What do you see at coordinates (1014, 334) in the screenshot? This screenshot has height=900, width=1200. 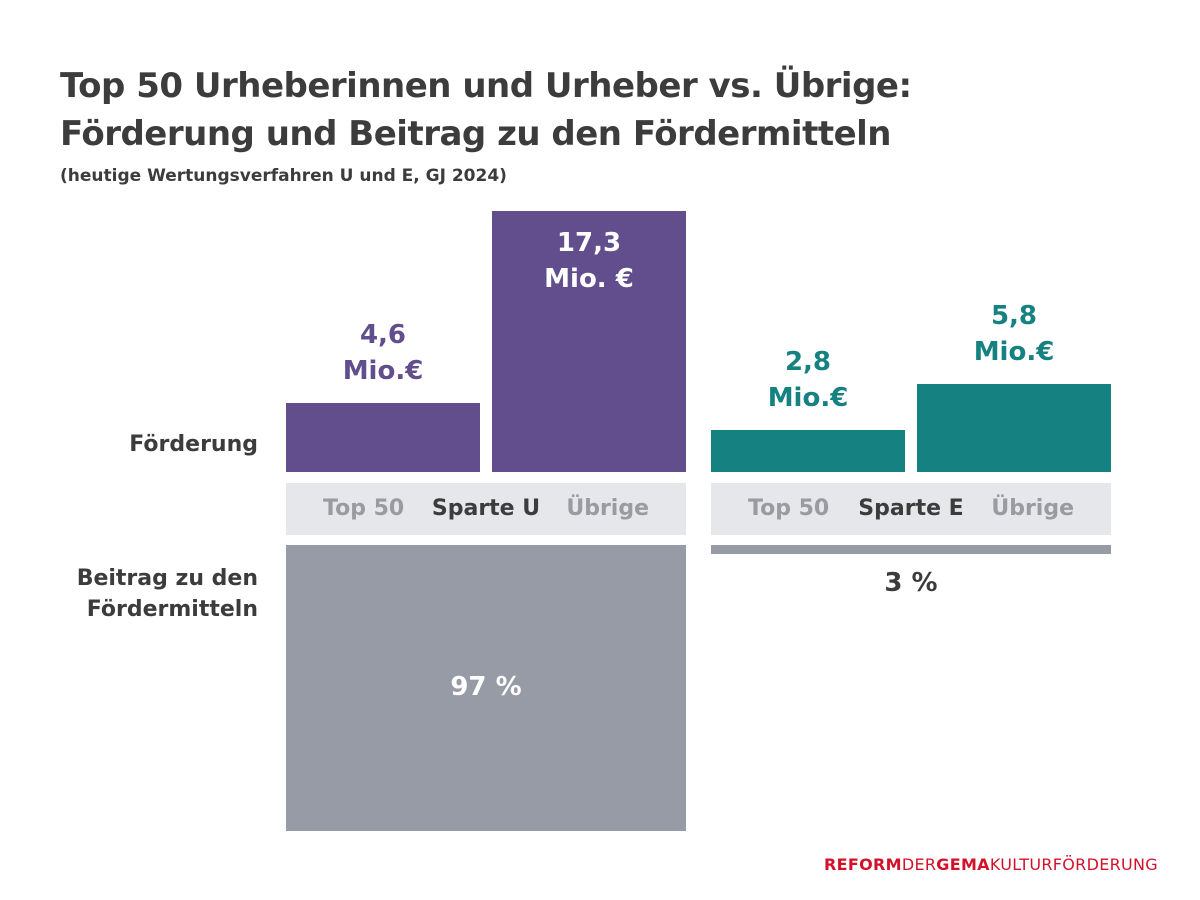 I see `value-label-sparte-e-uebrige: 5,8 Mio.€` at bounding box center [1014, 334].